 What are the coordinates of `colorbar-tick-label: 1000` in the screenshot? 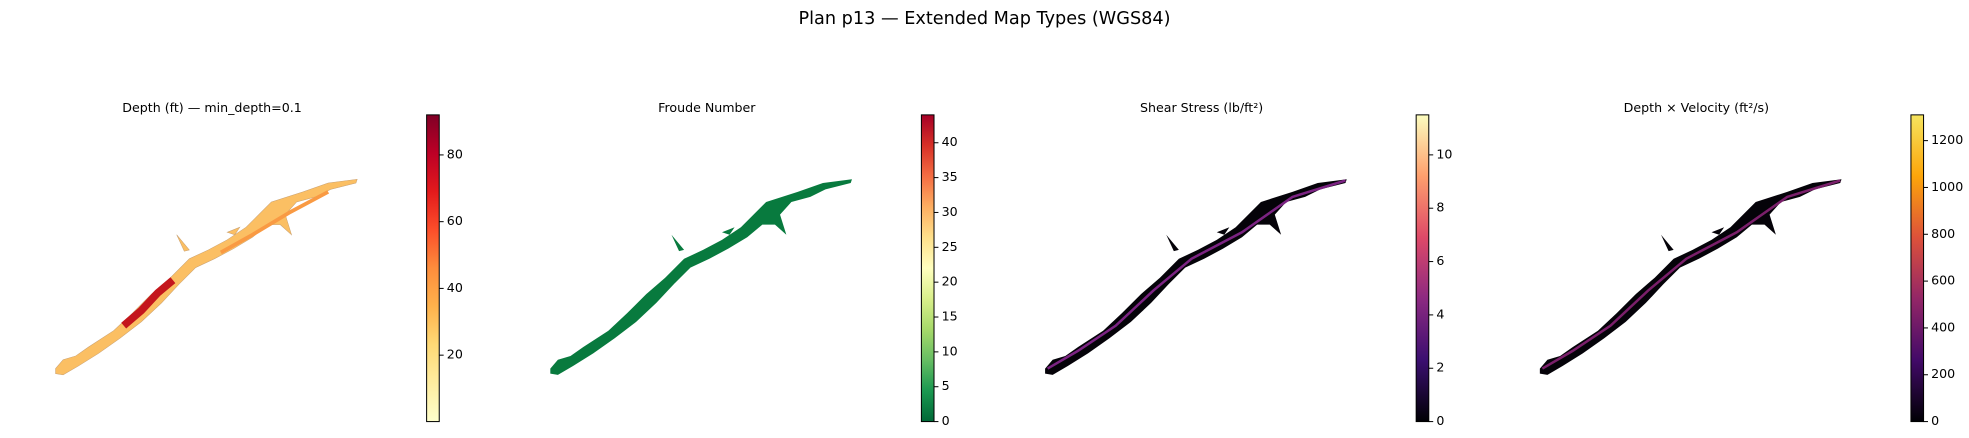 It's located at (1947, 186).